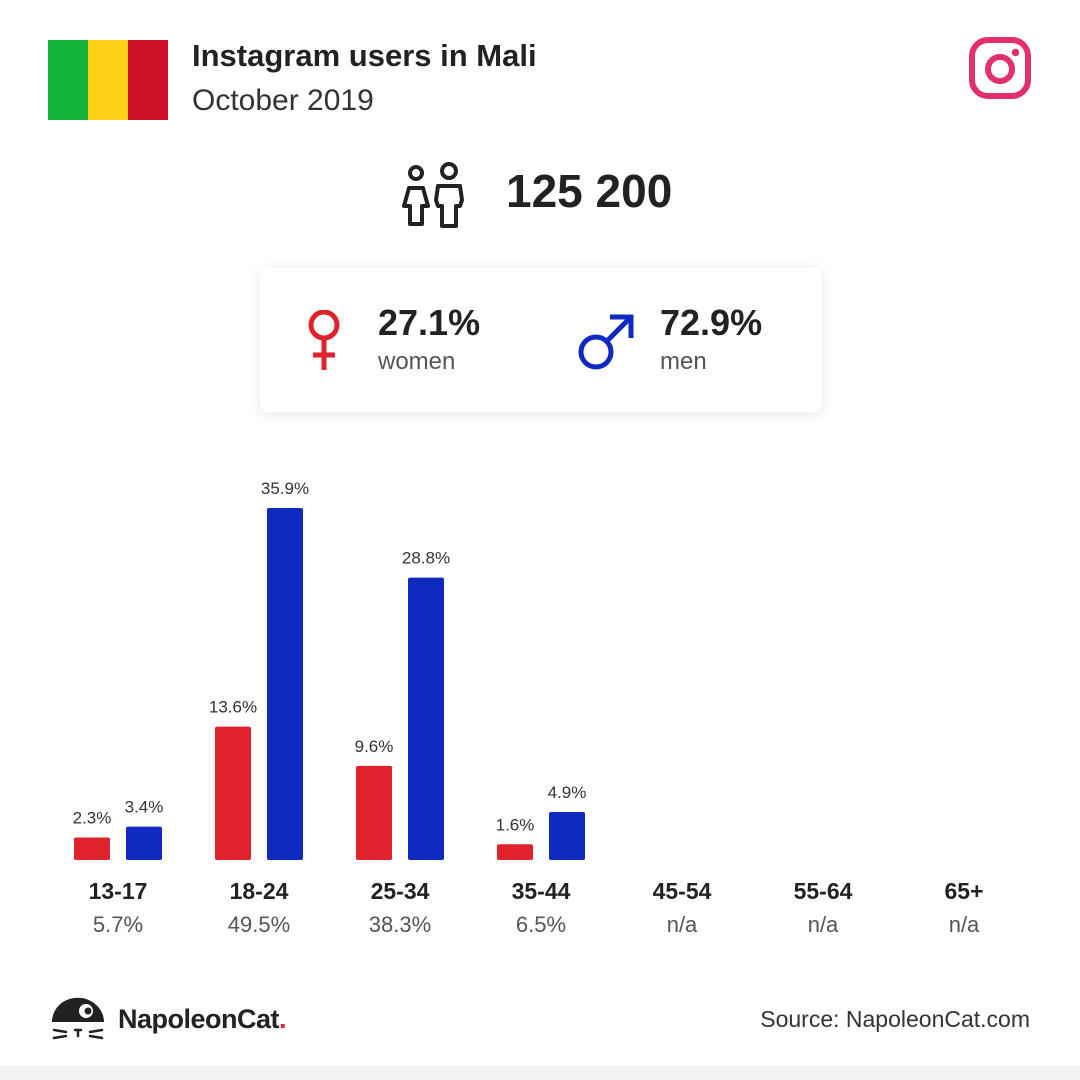  I want to click on flag-stripe-red, so click(148, 80).